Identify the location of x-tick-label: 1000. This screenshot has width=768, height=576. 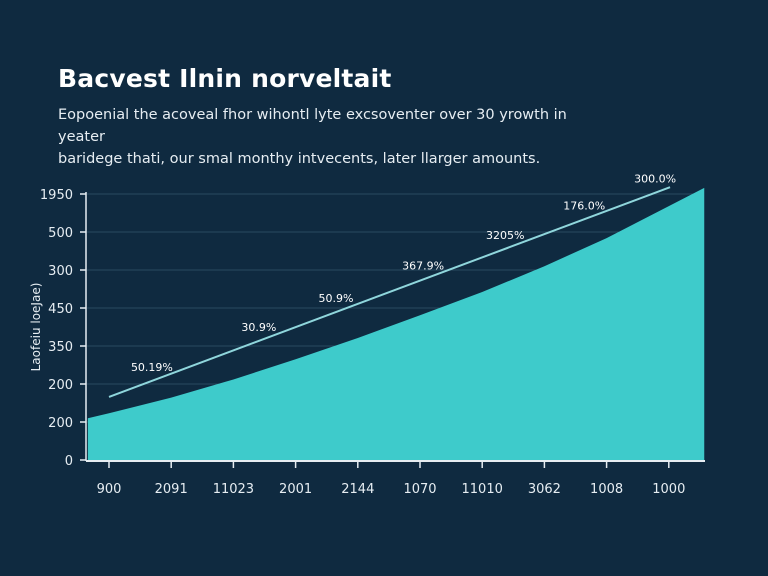
(668, 489).